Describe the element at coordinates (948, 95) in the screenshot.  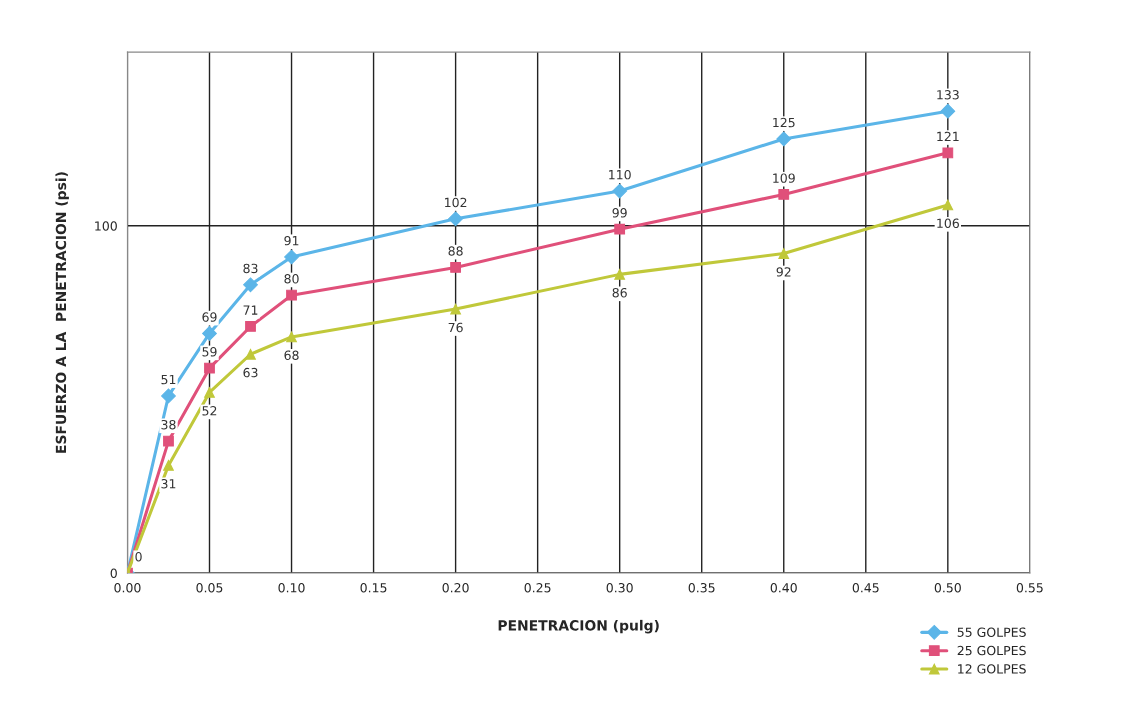
I see `data-label: 133` at that location.